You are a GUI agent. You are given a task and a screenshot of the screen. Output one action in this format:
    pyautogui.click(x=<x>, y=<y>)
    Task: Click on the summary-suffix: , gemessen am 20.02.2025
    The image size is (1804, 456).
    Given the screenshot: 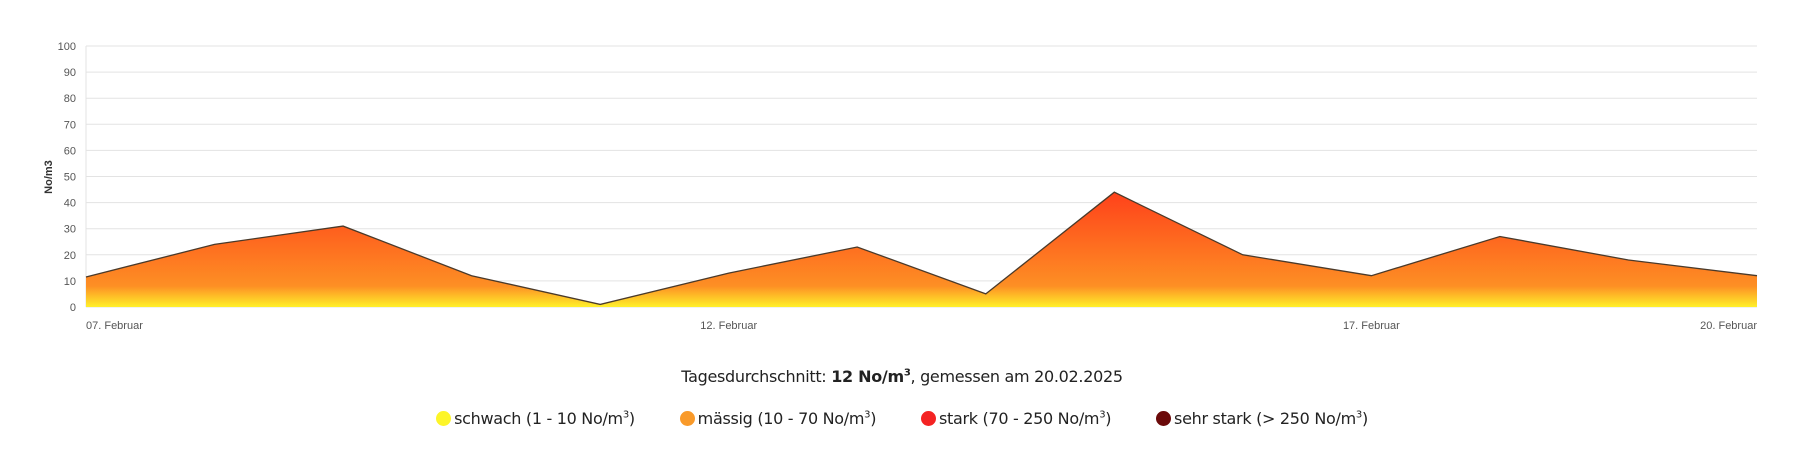 What is the action you would take?
    pyautogui.click(x=1017, y=376)
    